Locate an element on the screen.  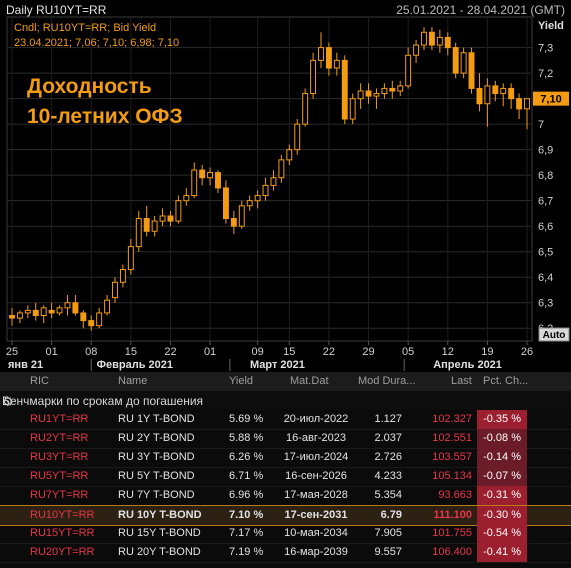
last-price-cell: 101.755 is located at coordinates (452, 533).